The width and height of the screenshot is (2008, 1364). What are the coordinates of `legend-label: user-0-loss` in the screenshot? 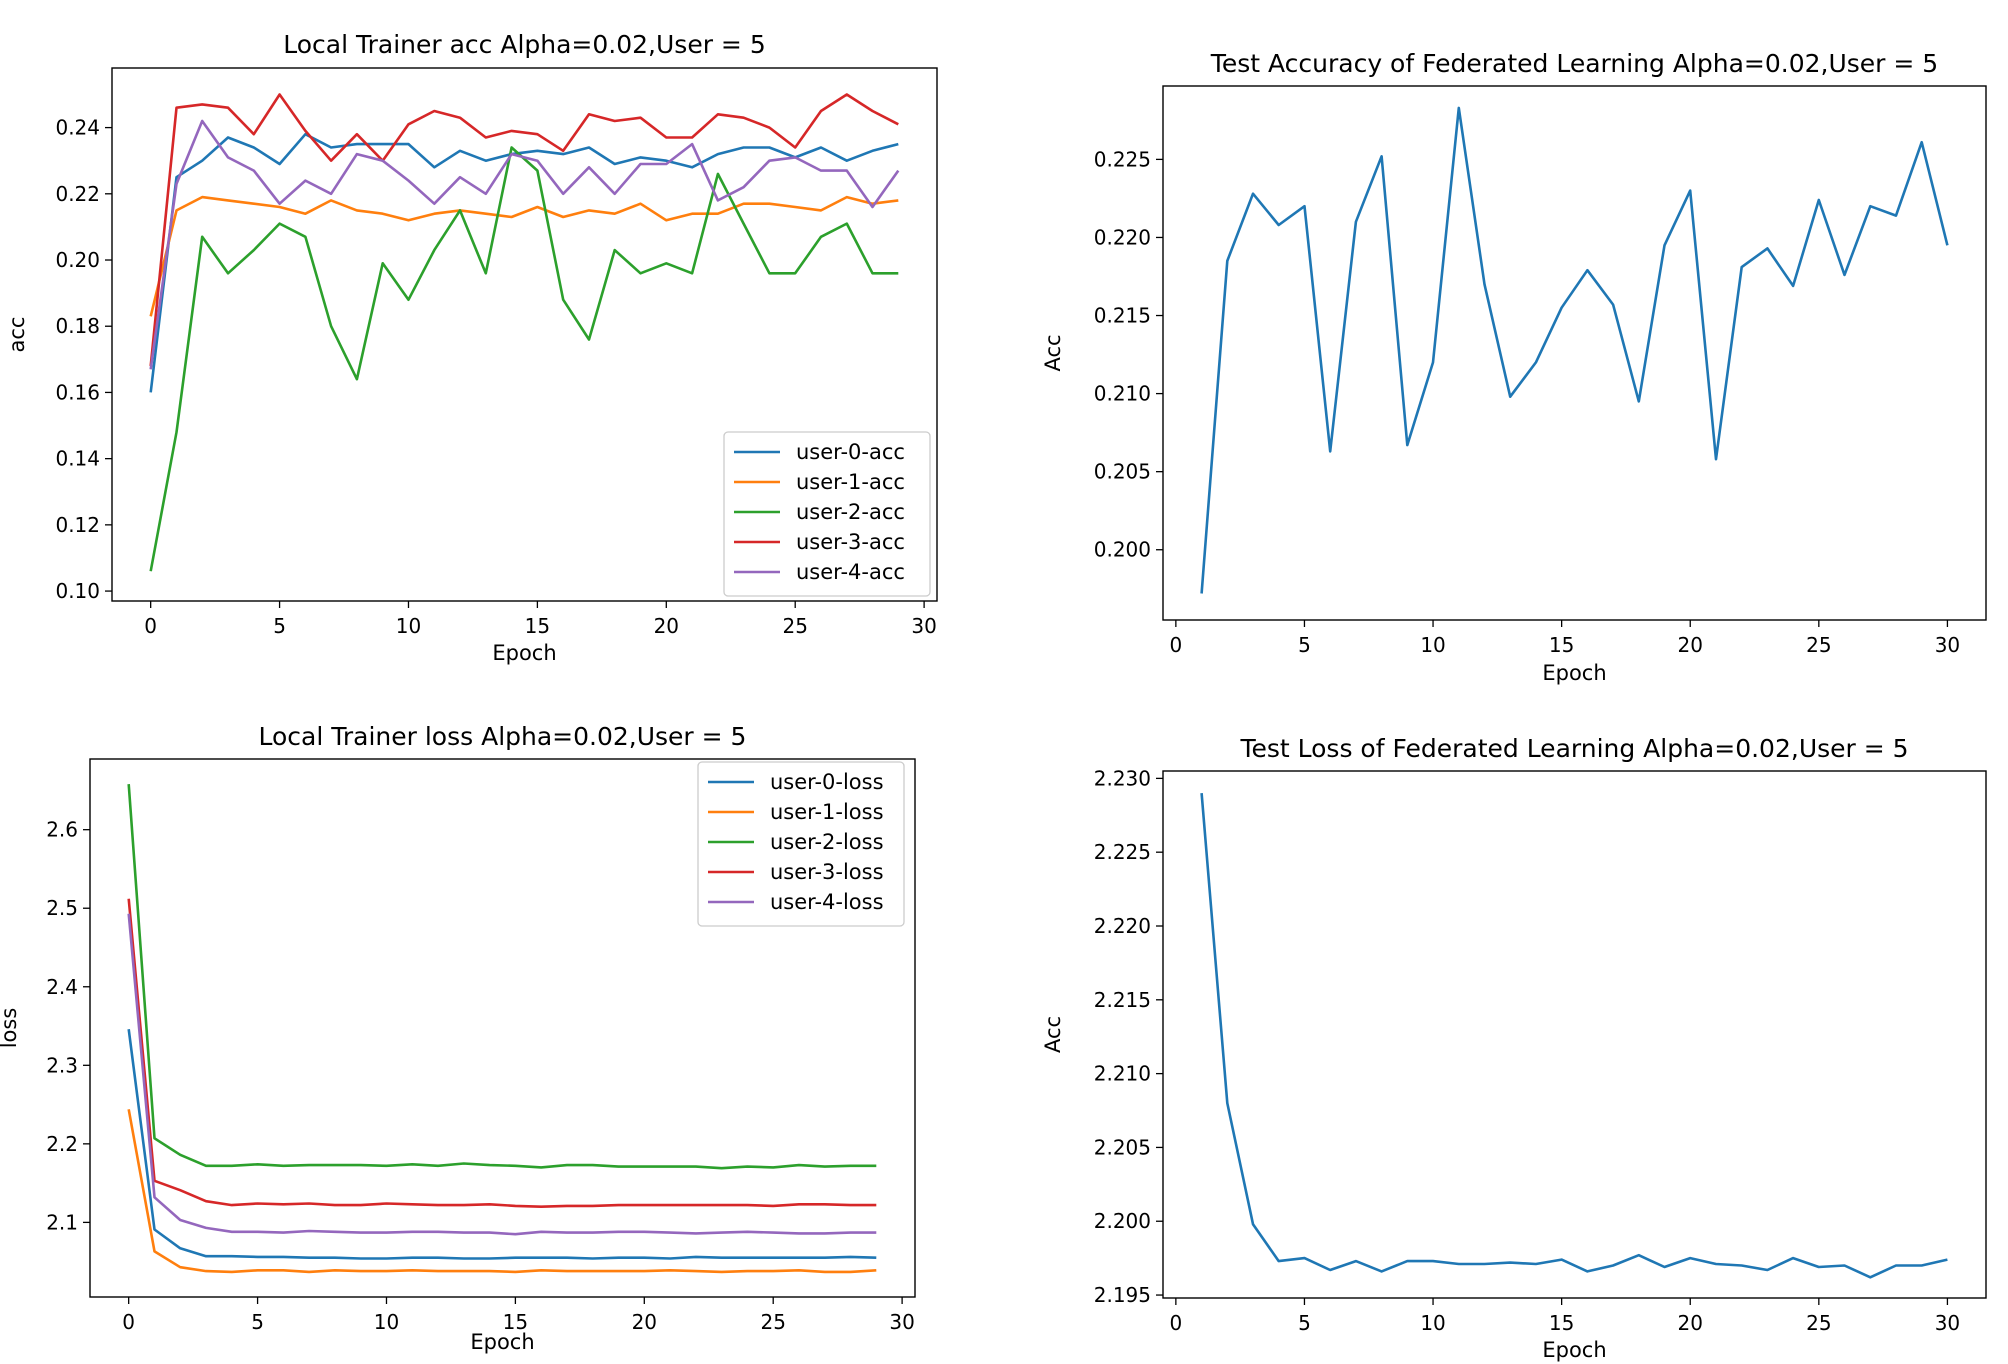 It's located at (827, 782).